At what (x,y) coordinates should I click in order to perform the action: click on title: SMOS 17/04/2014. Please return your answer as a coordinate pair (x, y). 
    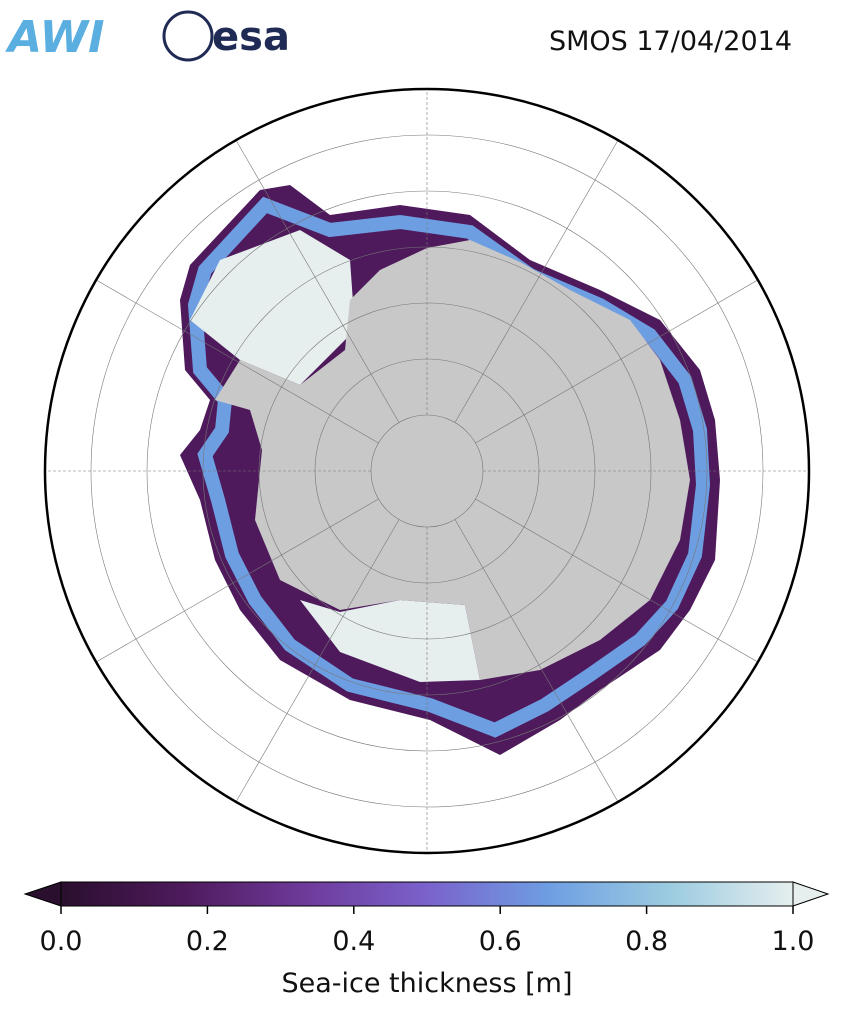
    Looking at the image, I should click on (670, 41).